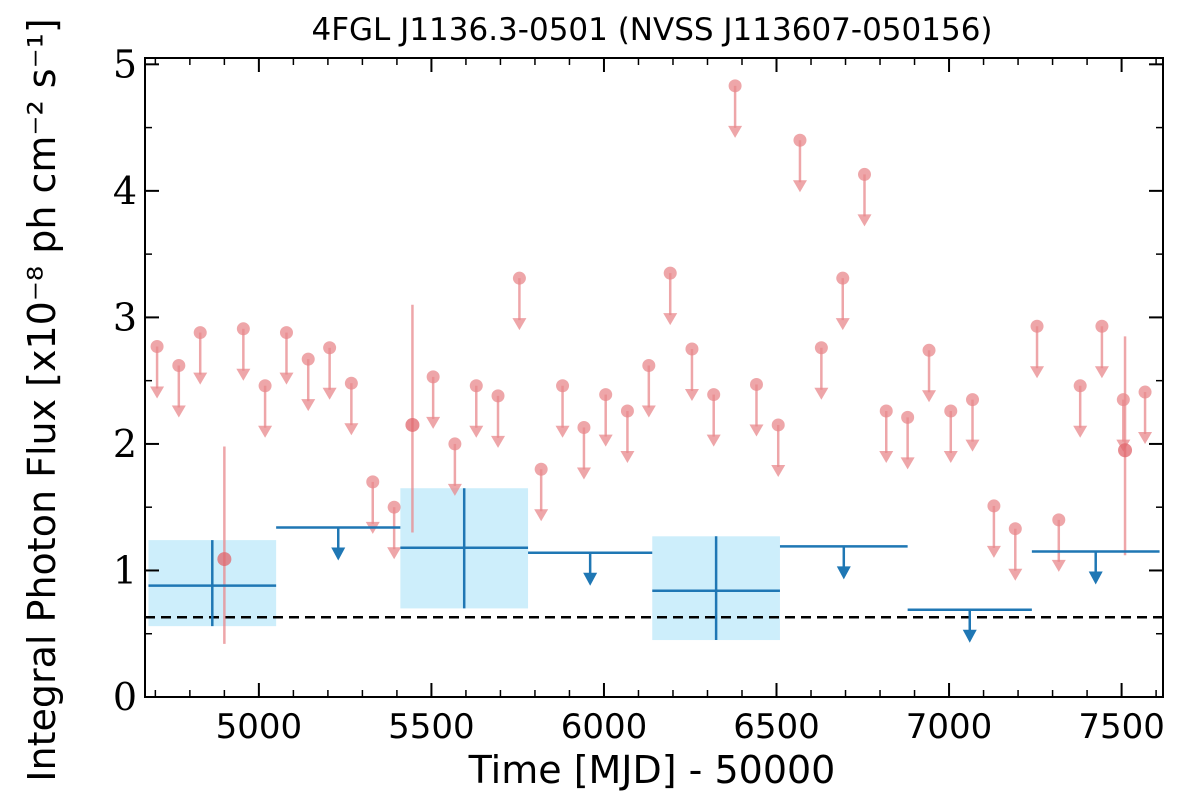  Describe the element at coordinates (431, 727) in the screenshot. I see `x-tick-label: 5500` at that location.